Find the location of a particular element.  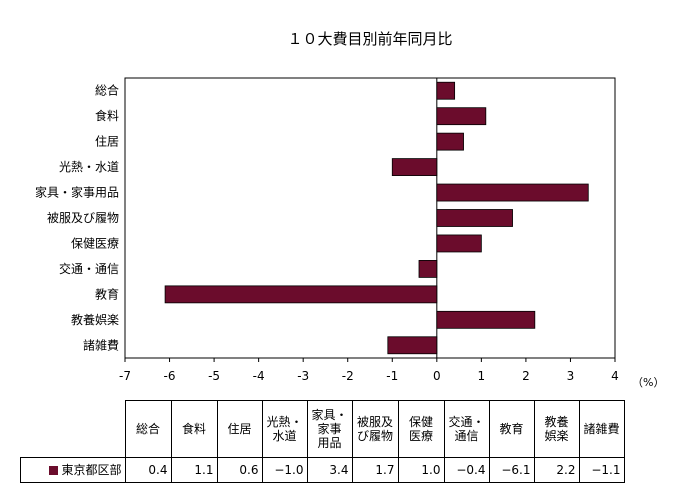

table-cell: 1.1 is located at coordinates (194, 470).